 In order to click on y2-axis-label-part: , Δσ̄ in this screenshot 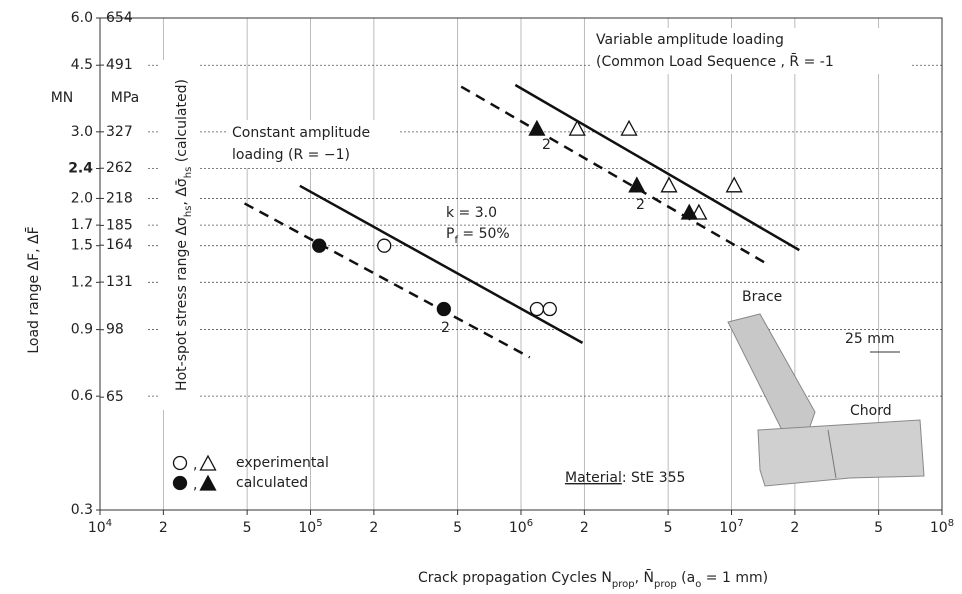, I will do `click(182, 191)`.